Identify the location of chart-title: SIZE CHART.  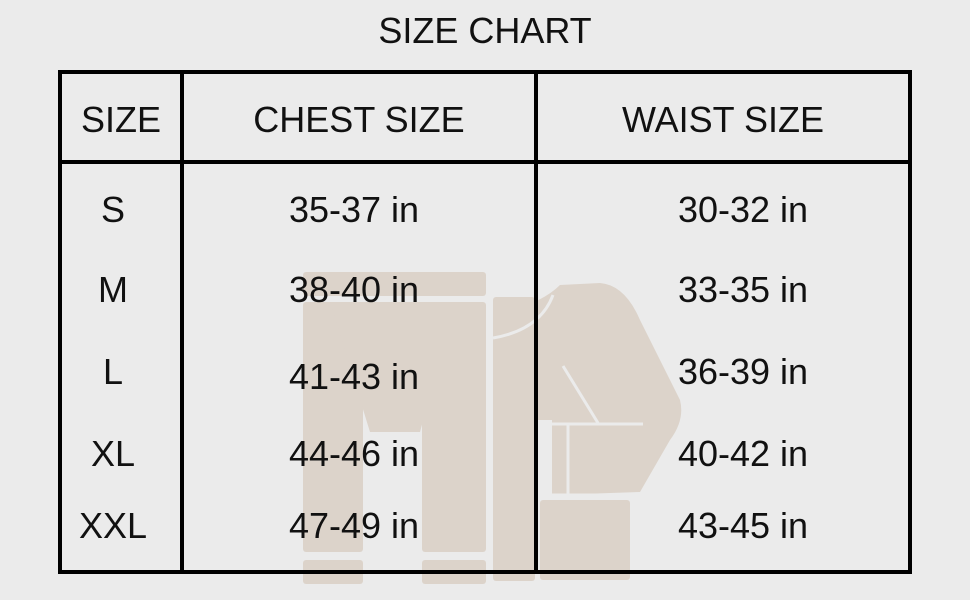
(485, 30).